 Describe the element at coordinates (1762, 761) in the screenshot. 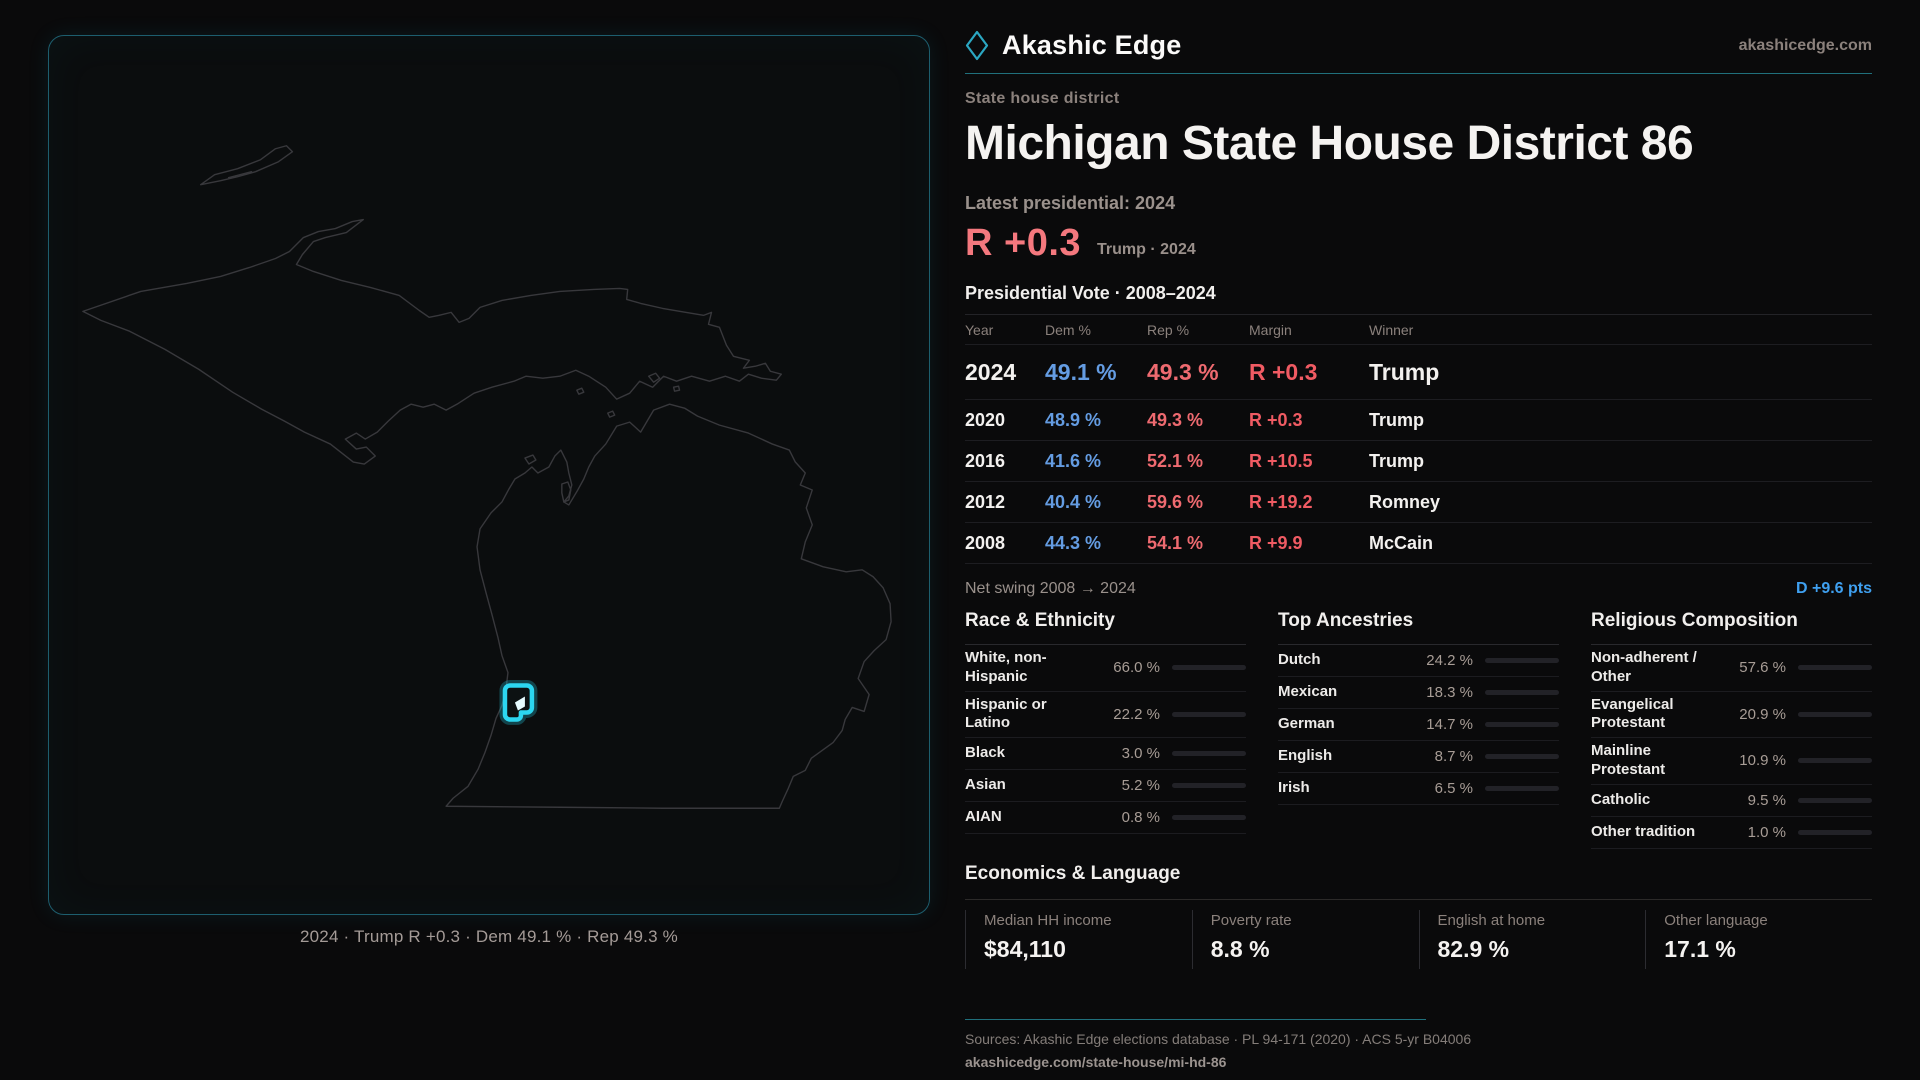

I see `religion-row-value: 10.9 %` at that location.